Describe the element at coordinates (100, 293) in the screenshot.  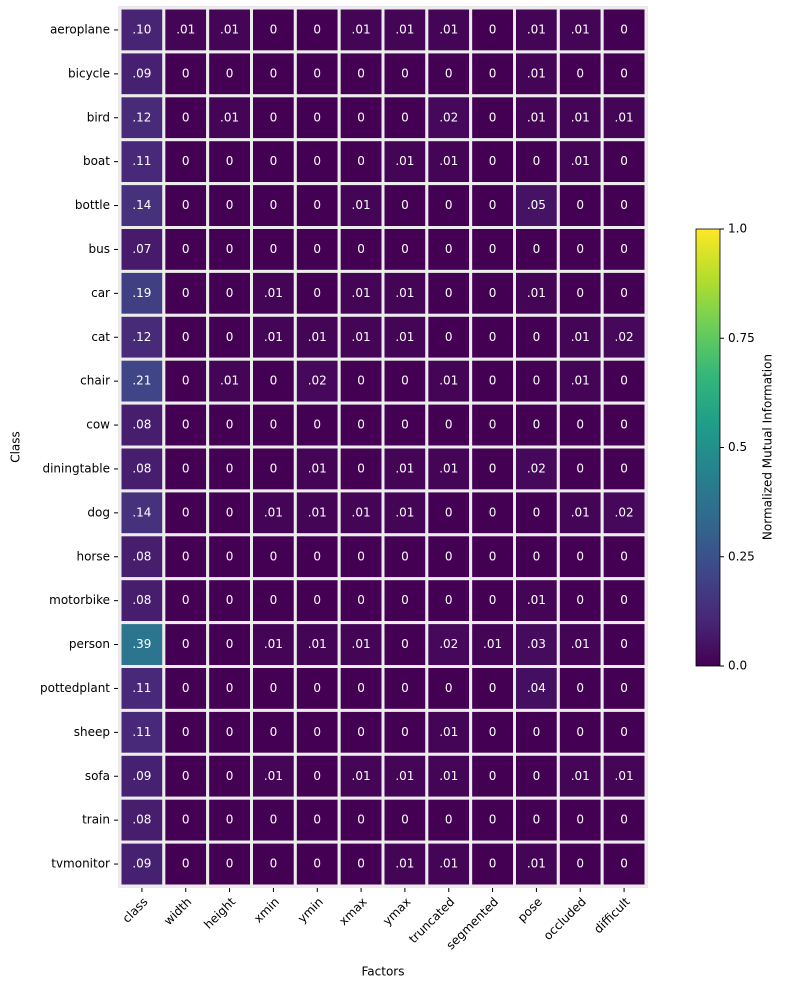
I see `y-tick-label: car` at that location.